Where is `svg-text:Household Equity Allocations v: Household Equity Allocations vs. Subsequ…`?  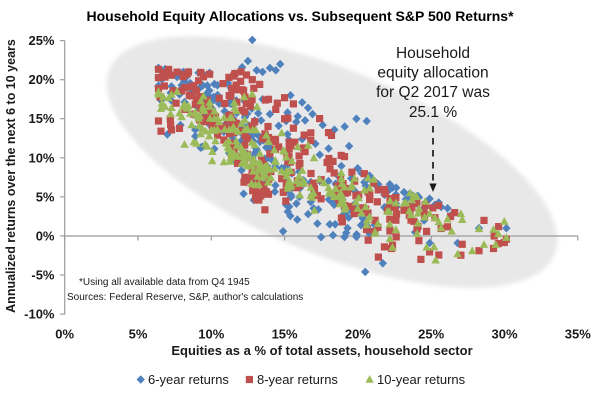
svg-text:Household Equity Allocations v: Household Equity Allocations vs. Subsequ… is located at coordinates (300, 16).